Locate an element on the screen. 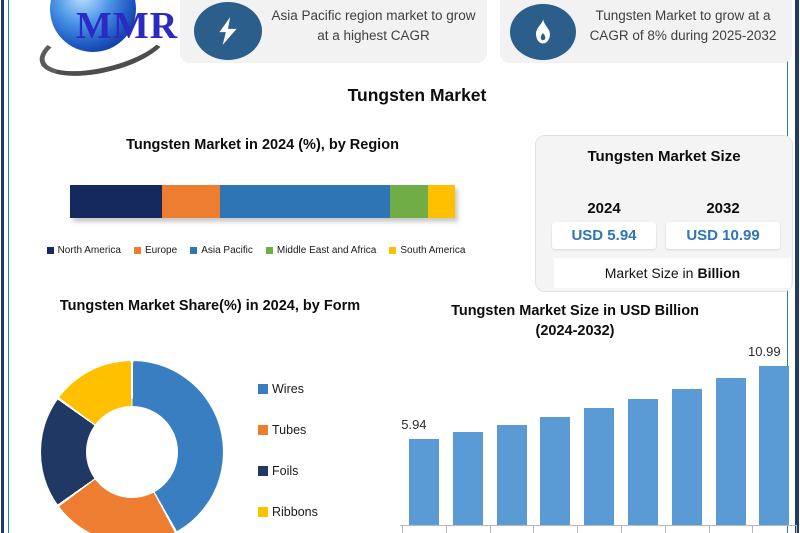 The image size is (800, 533). frame-left-inner is located at coordinates (8, 266).